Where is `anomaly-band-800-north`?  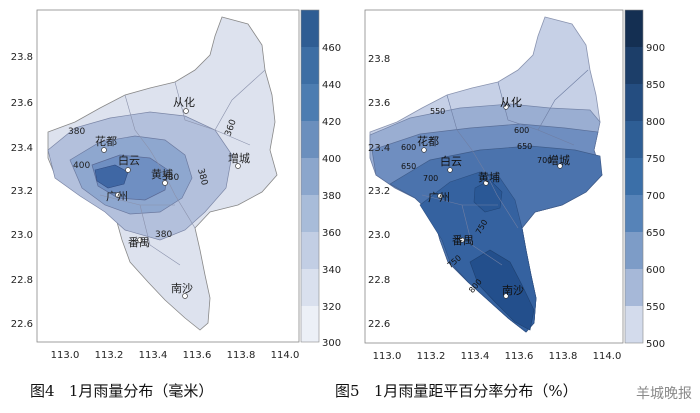
anomaly-band-800-north is located at coordinates (488, 196).